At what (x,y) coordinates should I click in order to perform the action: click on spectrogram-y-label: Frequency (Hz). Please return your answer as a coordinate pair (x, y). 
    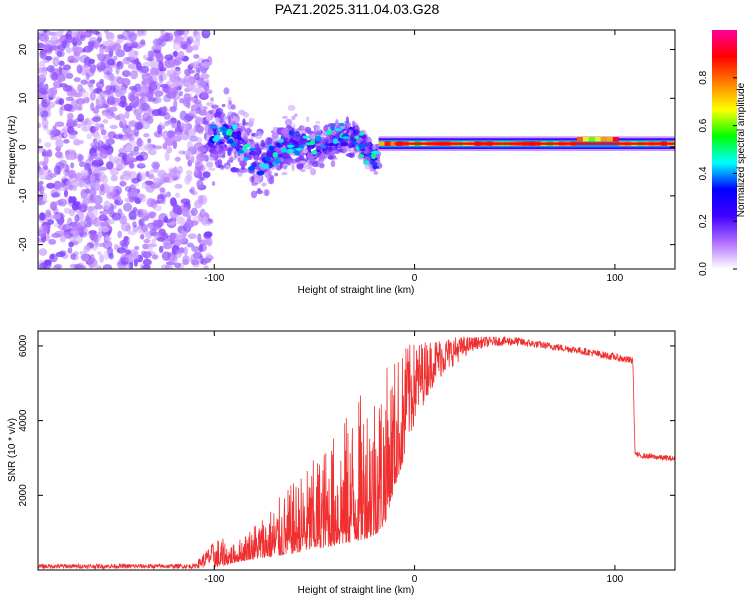
    Looking at the image, I should click on (12, 150).